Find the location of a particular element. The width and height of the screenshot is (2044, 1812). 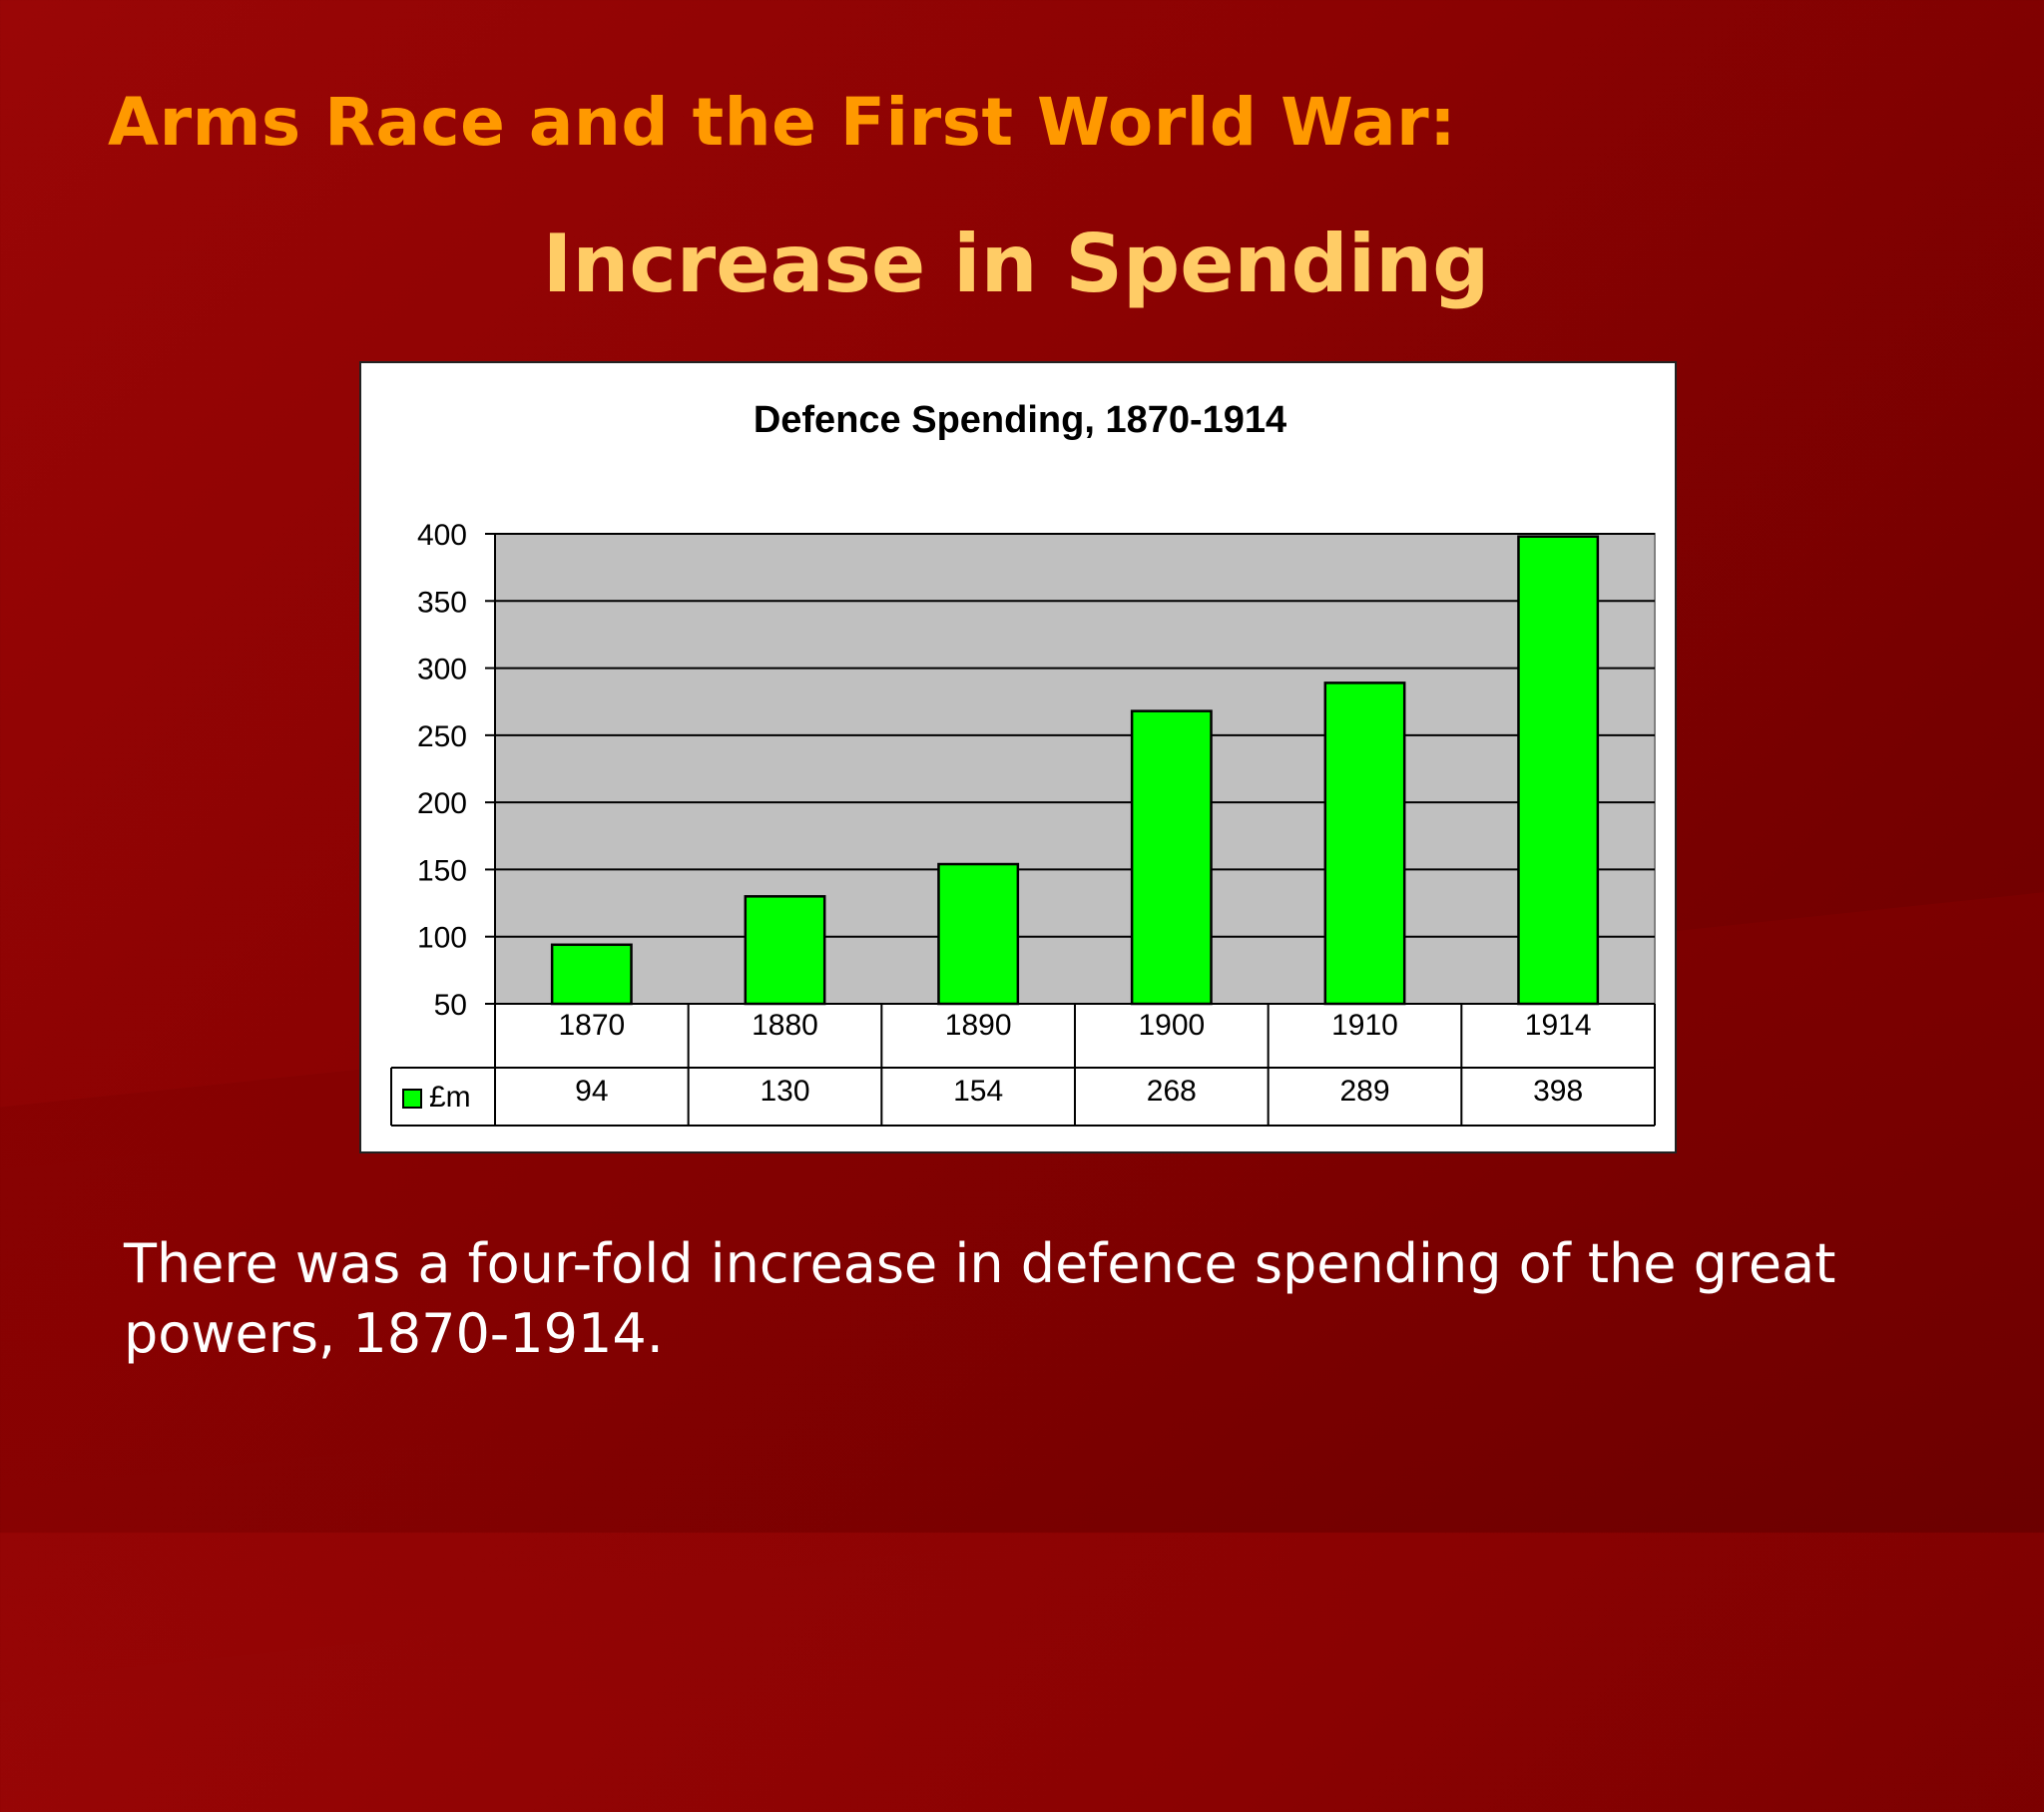

y-tick-label: 400 is located at coordinates (442, 535).